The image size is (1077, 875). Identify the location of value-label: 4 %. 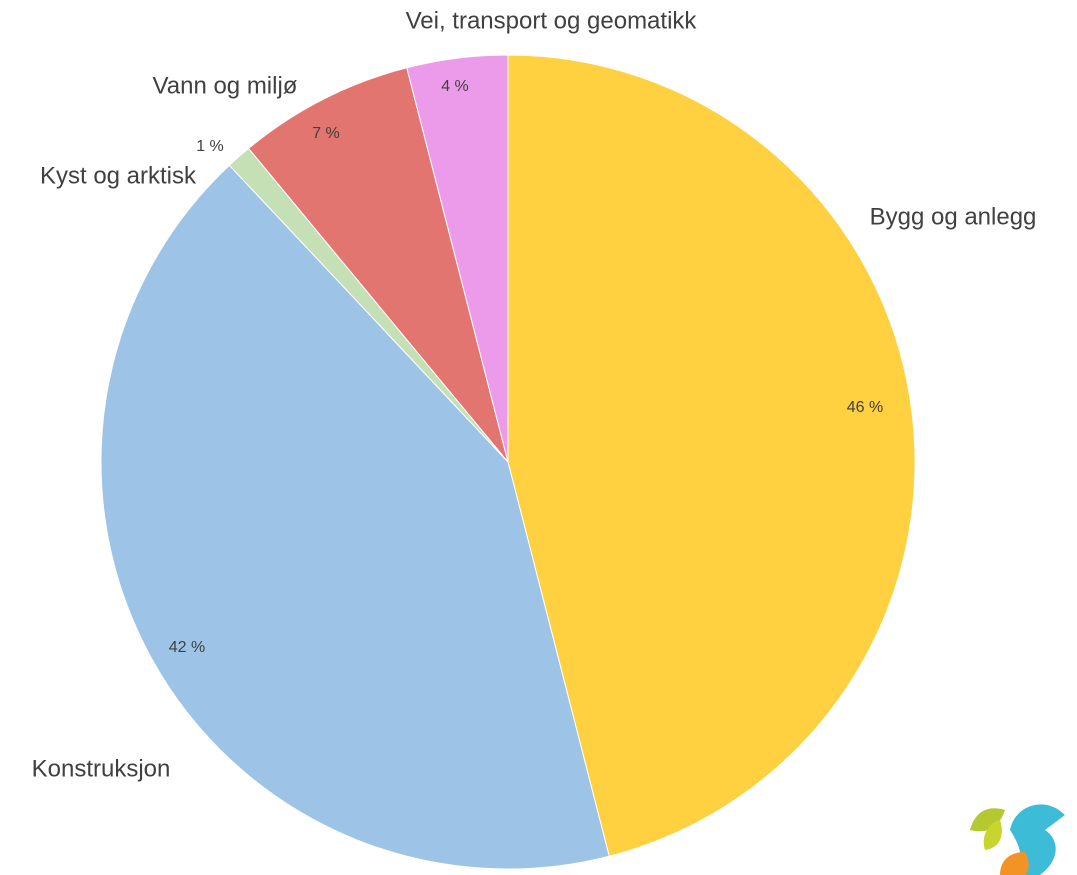
(455, 86).